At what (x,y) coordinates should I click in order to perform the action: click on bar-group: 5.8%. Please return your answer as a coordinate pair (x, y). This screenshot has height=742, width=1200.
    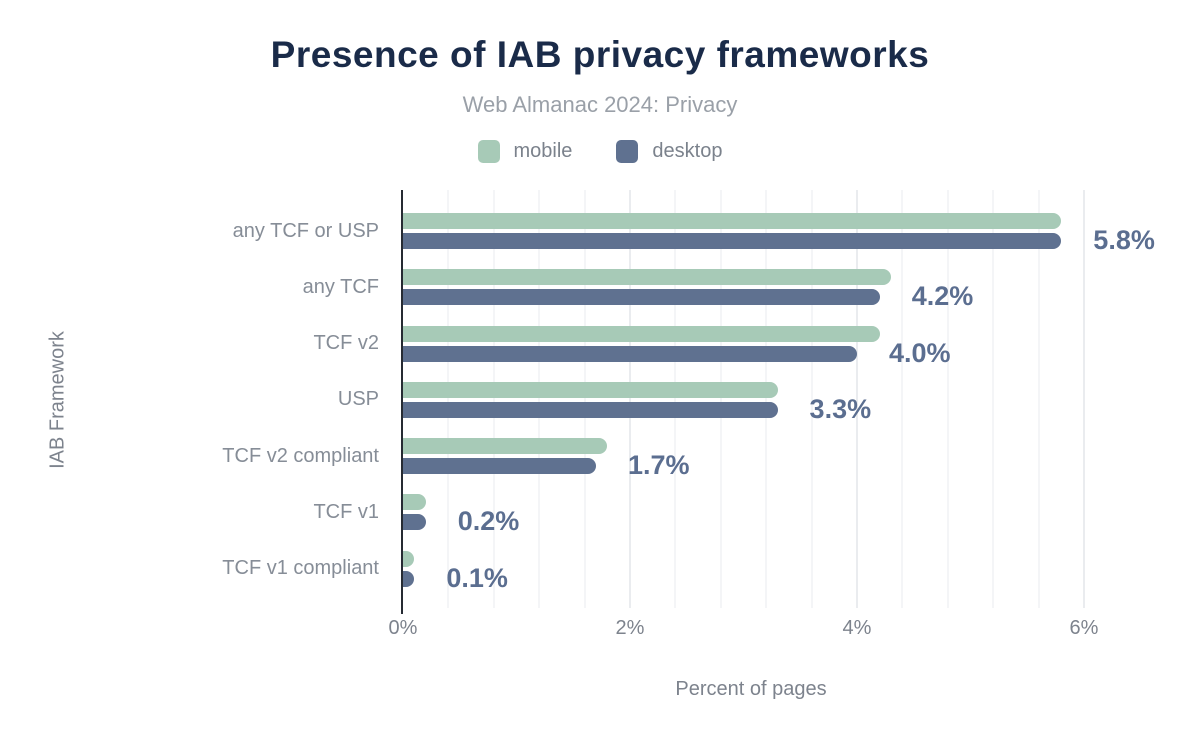
    Looking at the image, I should click on (779, 231).